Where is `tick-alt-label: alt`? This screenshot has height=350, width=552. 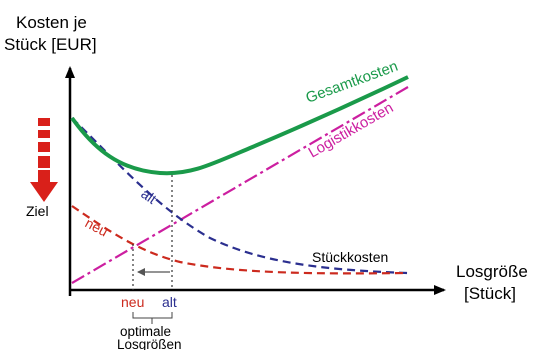 tick-alt-label: alt is located at coordinates (169, 302).